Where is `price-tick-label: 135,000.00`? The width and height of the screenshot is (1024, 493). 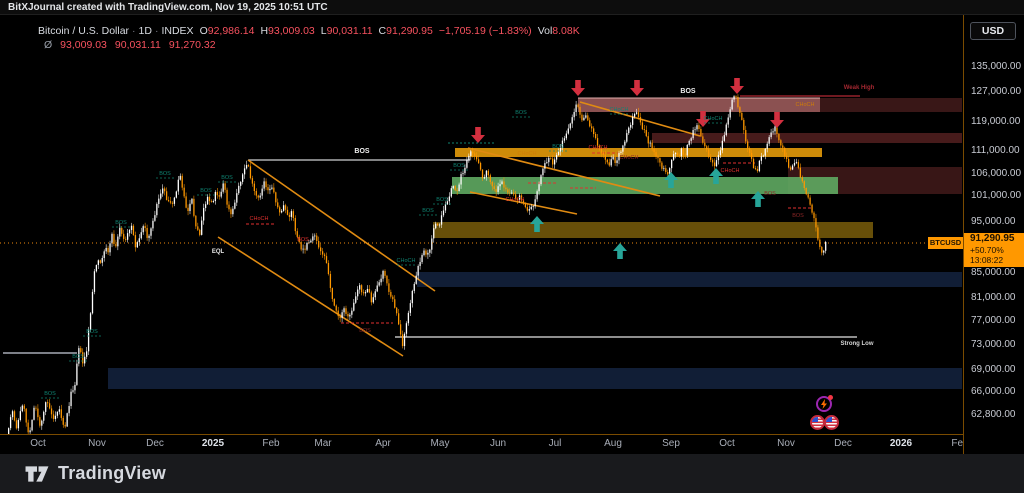
price-tick-label: 135,000.00 is located at coordinates (996, 66).